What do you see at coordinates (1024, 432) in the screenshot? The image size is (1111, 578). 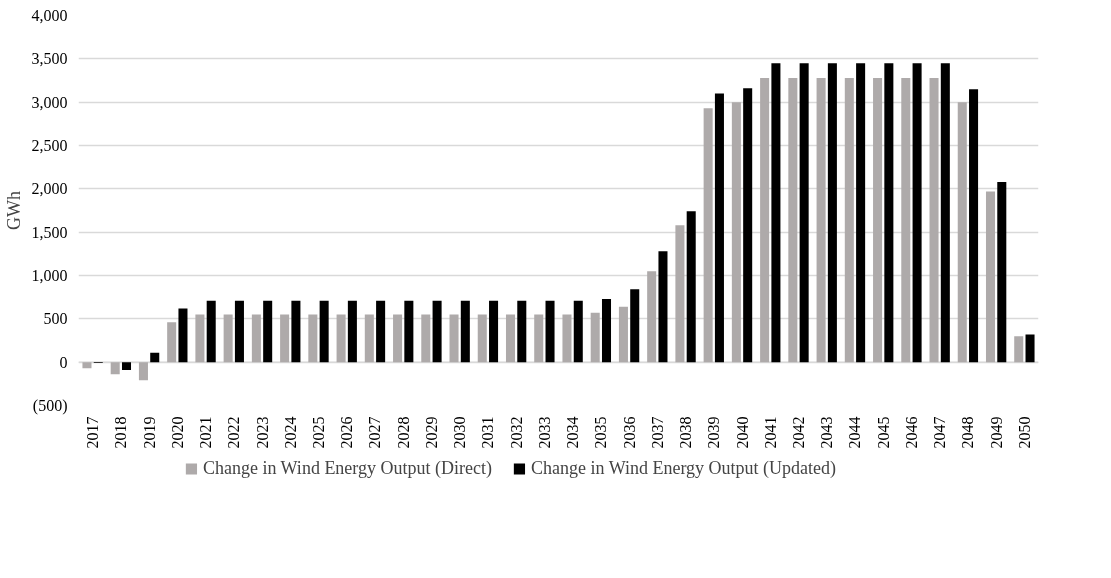 I see `x-tick-label: 2050` at bounding box center [1024, 432].